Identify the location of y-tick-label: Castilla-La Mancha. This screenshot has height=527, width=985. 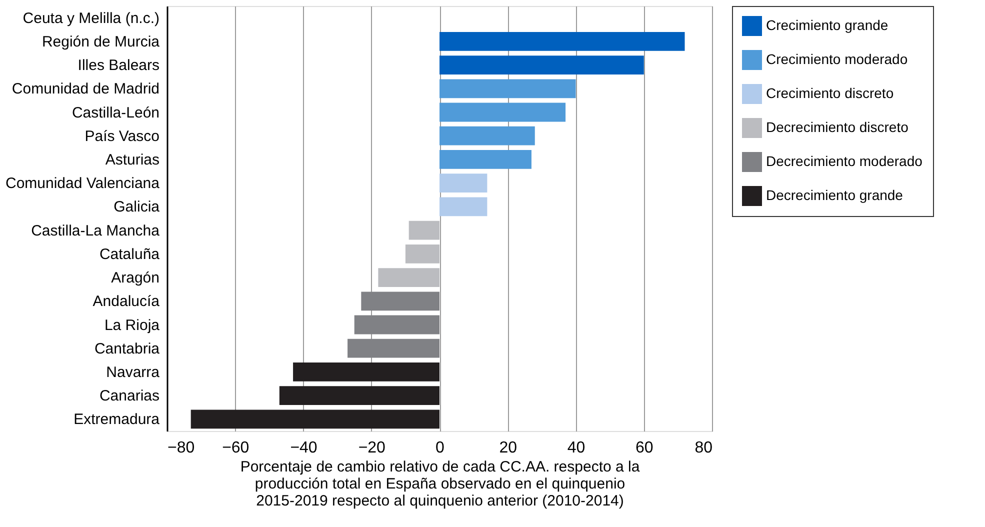
(95, 231).